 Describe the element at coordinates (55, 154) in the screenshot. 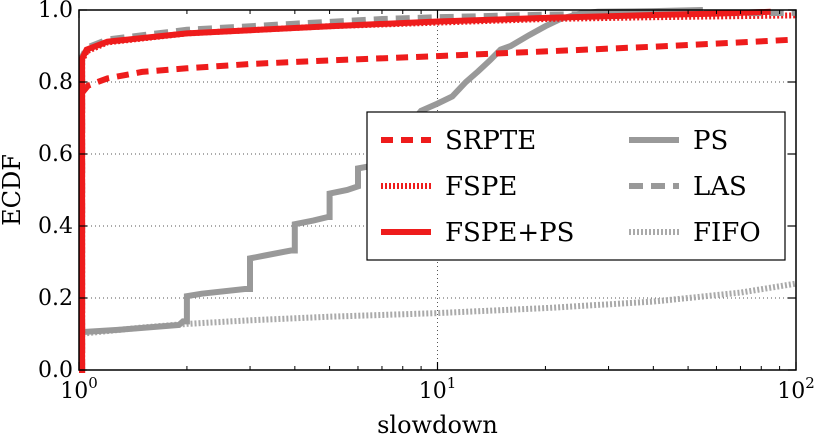

I see `y-tick-label: 0.6` at that location.